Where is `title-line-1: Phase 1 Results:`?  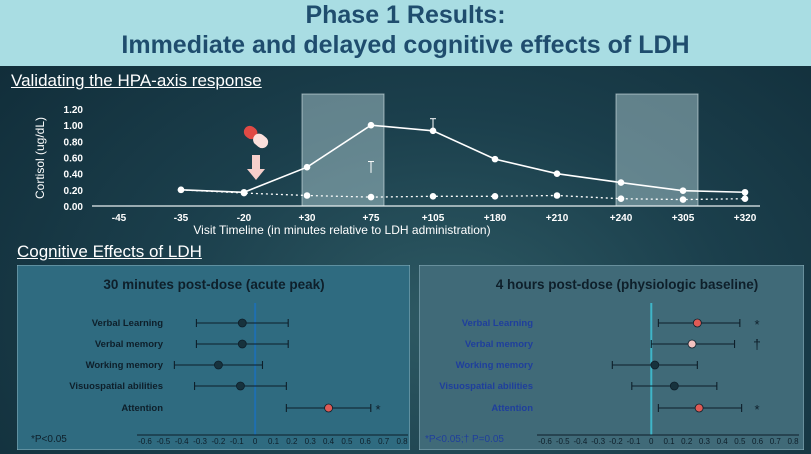
title-line-1: Phase 1 Results: is located at coordinates (405, 15).